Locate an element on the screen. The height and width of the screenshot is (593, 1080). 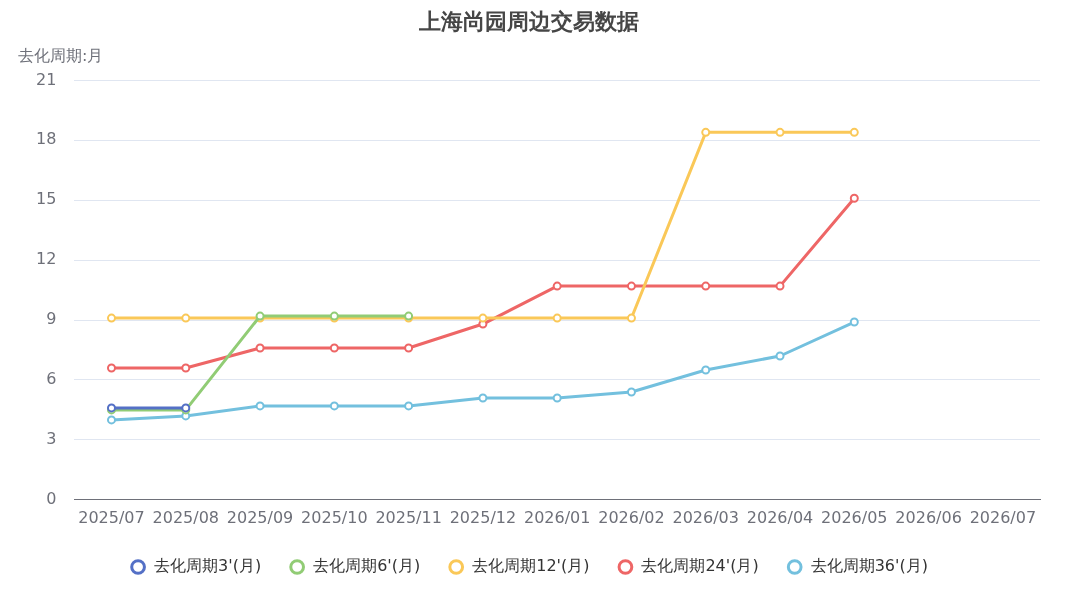
x-tick-label: 2026/04 is located at coordinates (780, 517).